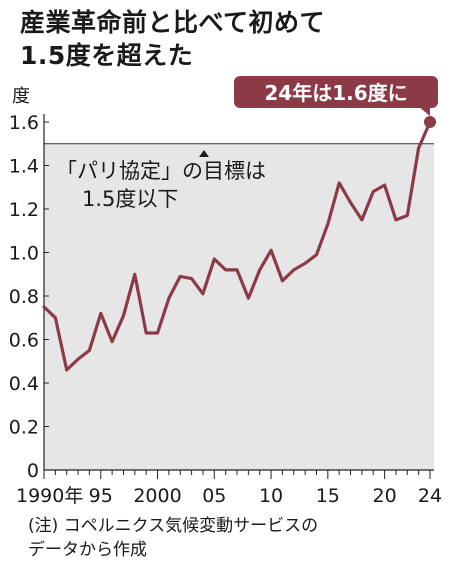 The image size is (450, 569). Describe the element at coordinates (49, 496) in the screenshot. I see `x-tick-label: 1990年` at that location.